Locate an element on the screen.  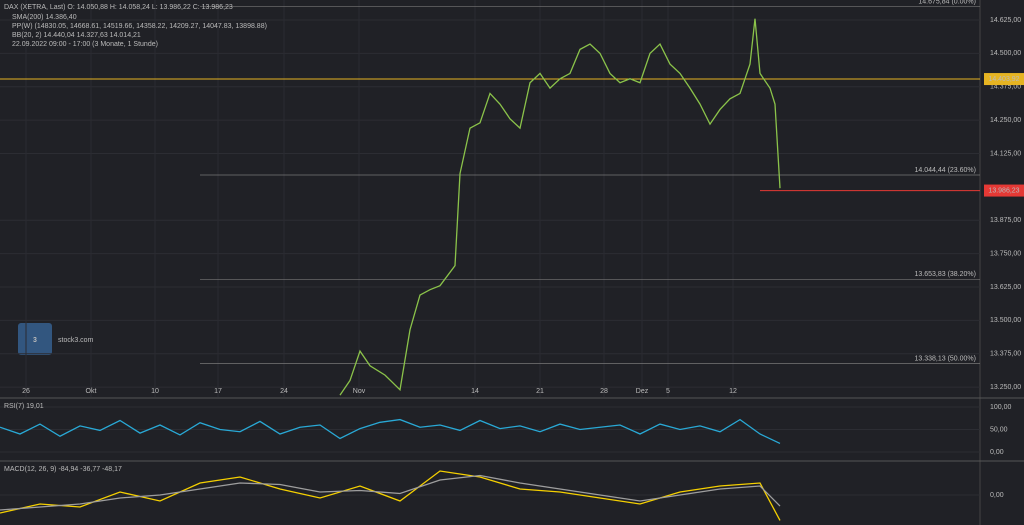
x-tick-label: 14 is located at coordinates (475, 391).